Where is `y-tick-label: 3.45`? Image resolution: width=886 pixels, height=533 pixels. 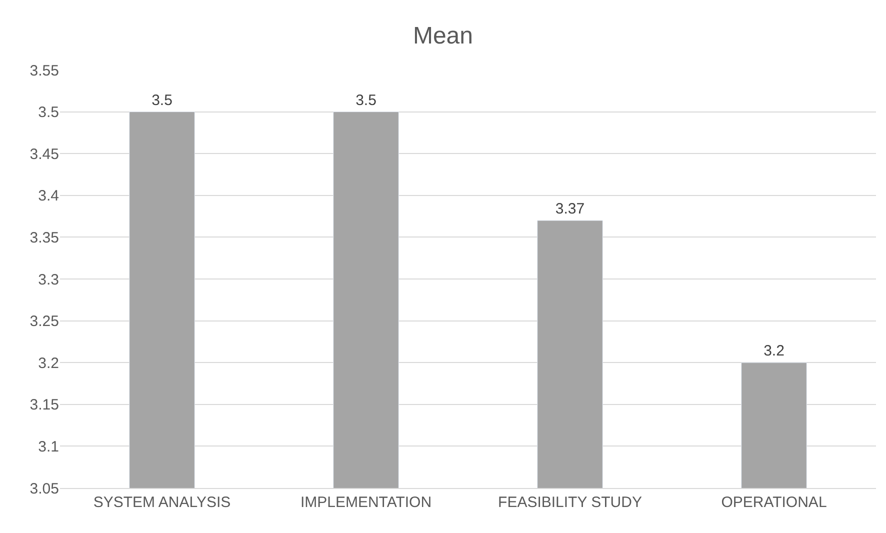
y-tick-label: 3.45 is located at coordinates (44, 154).